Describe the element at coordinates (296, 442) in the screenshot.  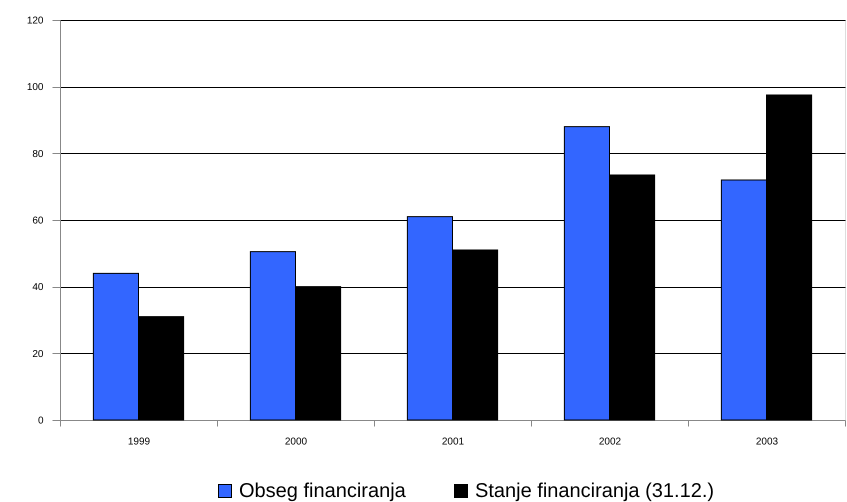
I see `x-tick-label: 2000` at that location.